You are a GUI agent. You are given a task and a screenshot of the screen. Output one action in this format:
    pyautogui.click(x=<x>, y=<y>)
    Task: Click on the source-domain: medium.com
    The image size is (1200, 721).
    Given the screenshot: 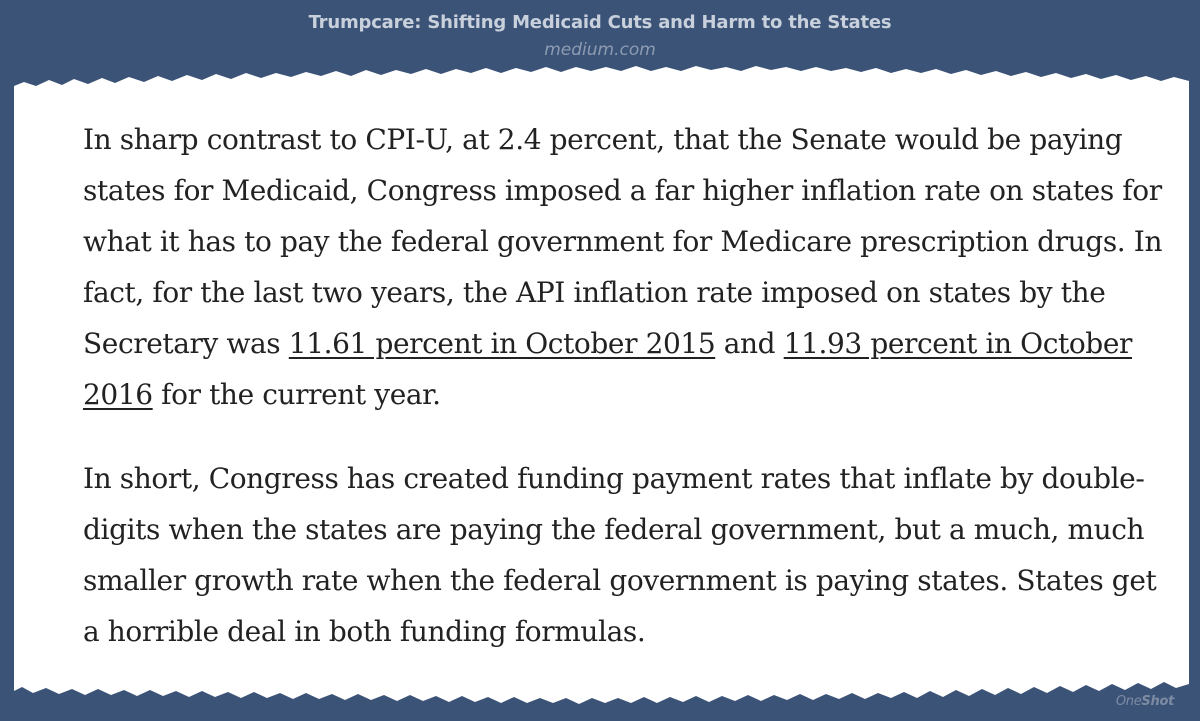 What is the action you would take?
    pyautogui.click(x=600, y=50)
    